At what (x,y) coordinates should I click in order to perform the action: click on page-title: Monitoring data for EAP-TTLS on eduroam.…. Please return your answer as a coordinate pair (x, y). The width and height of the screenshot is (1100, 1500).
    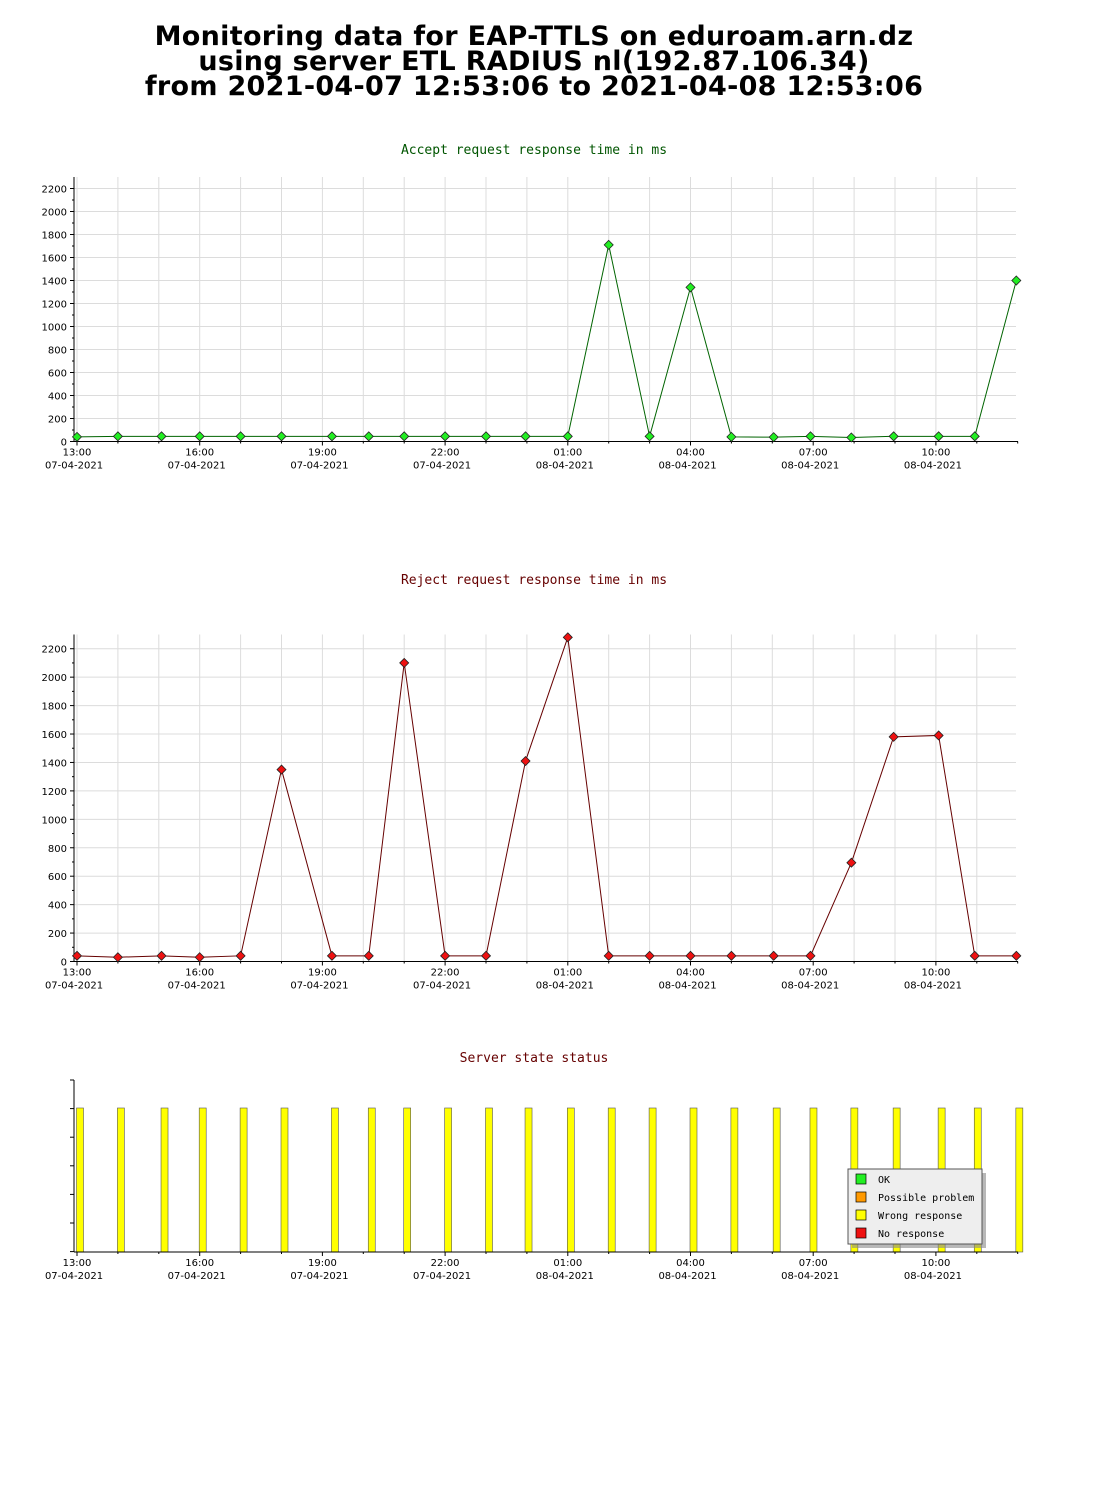
    Looking at the image, I should click on (534, 60).